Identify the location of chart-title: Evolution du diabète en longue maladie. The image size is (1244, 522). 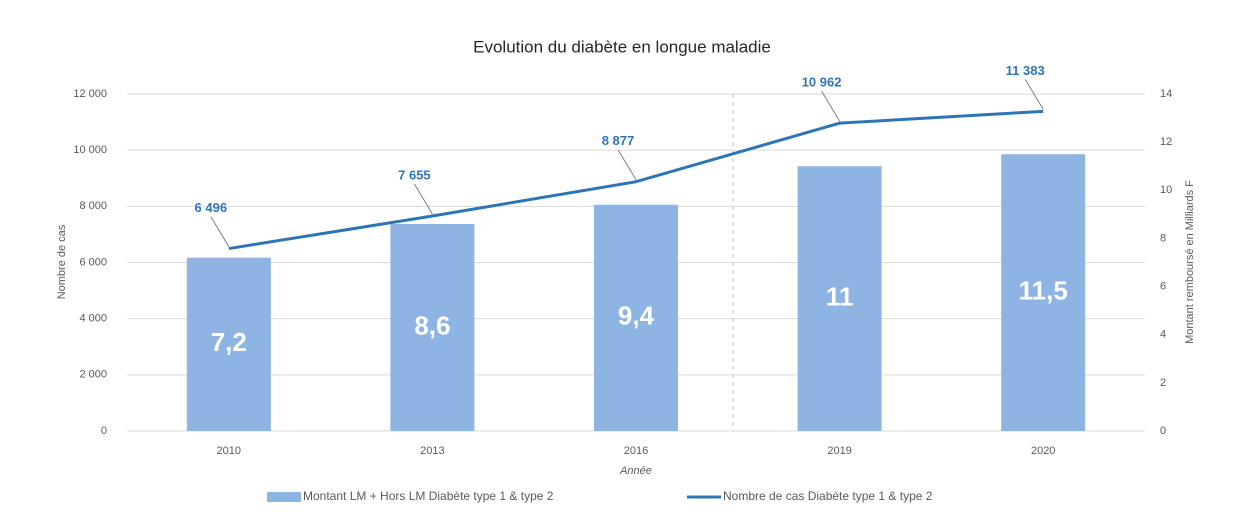
(622, 46).